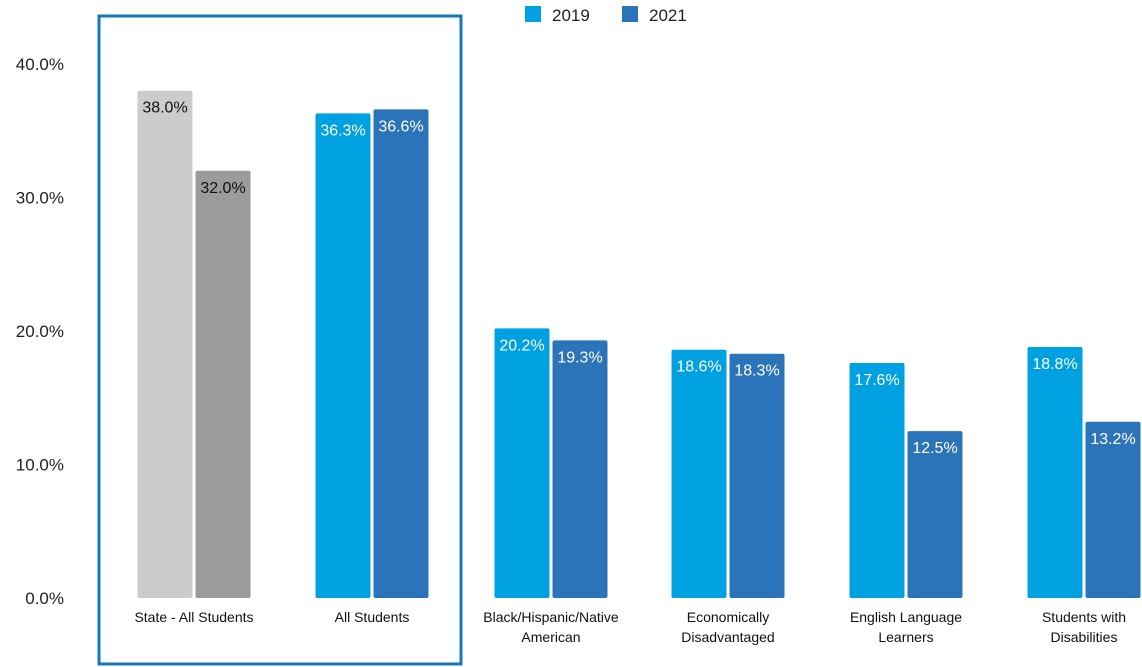 This screenshot has height=667, width=1142. I want to click on data-label: 36.6%, so click(400, 126).